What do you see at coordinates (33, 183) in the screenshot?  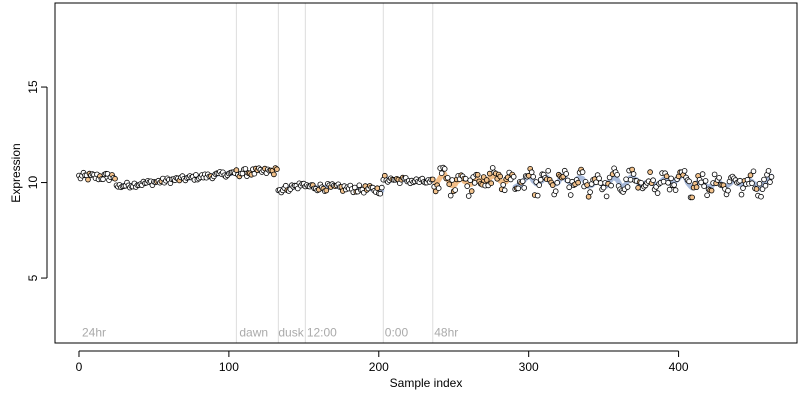 I see `y-tick-label: 10` at bounding box center [33, 183].